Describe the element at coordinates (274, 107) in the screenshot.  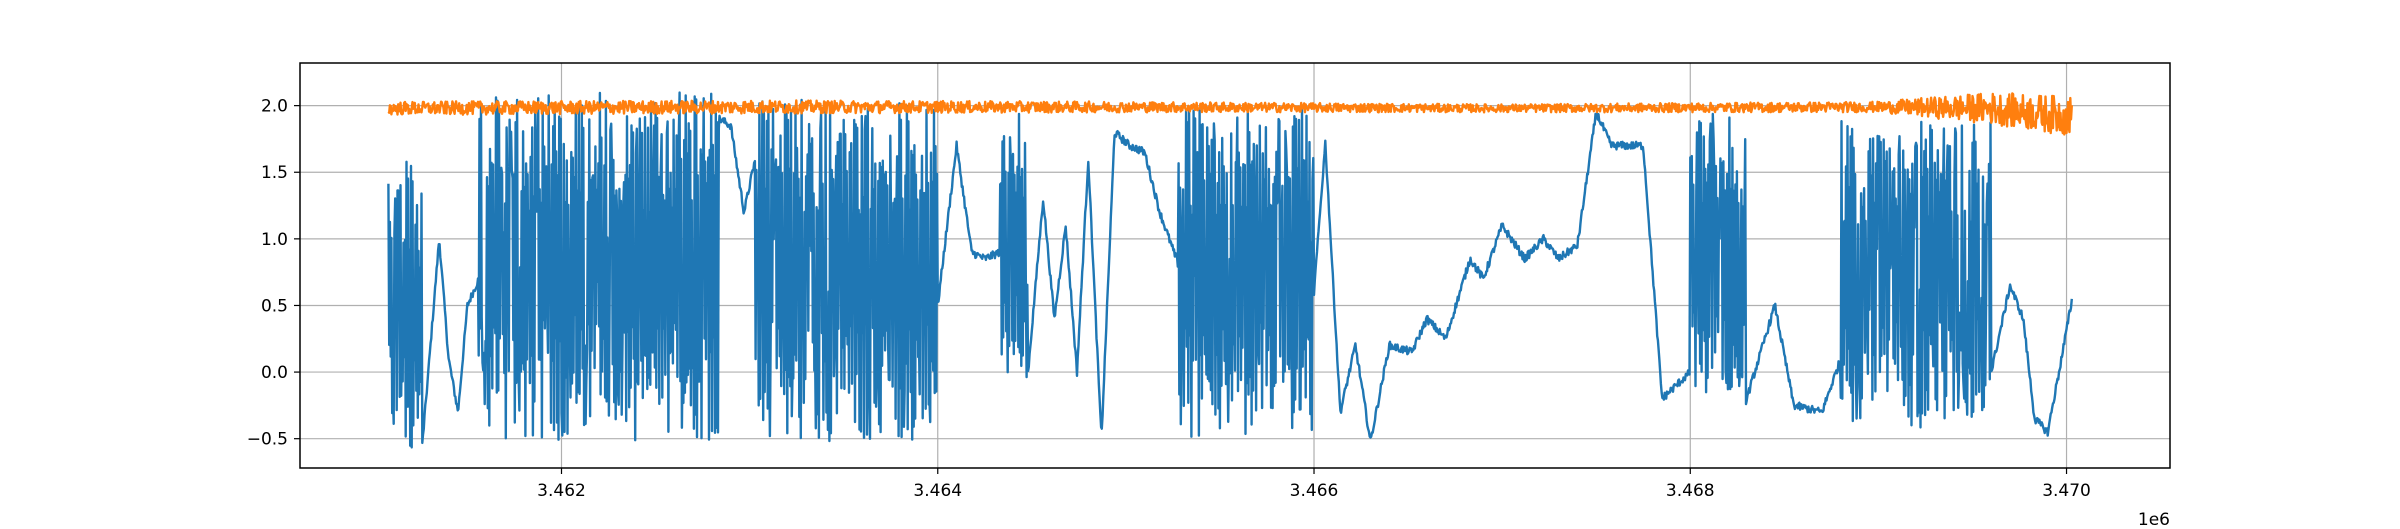
I see `y-tick-label: 2.0` at that location.